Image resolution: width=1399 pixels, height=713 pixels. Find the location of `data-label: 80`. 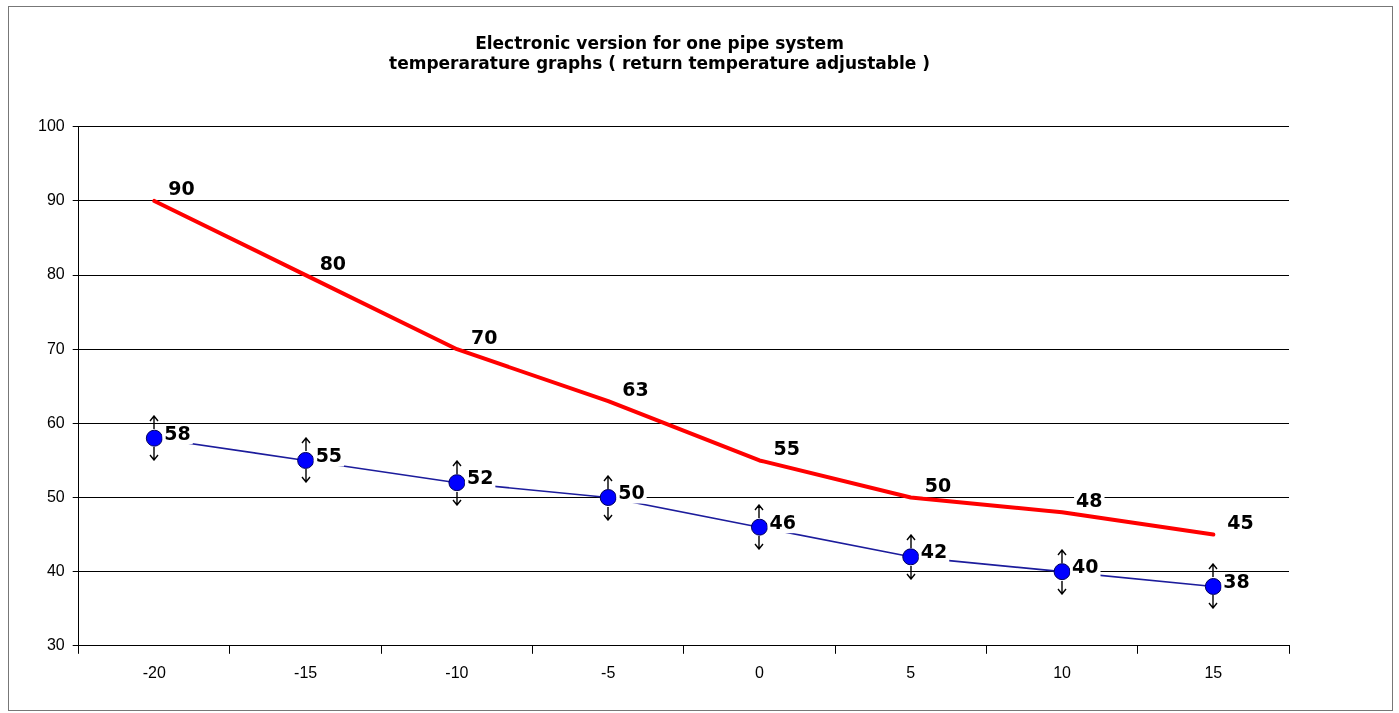

data-label: 80 is located at coordinates (333, 262).